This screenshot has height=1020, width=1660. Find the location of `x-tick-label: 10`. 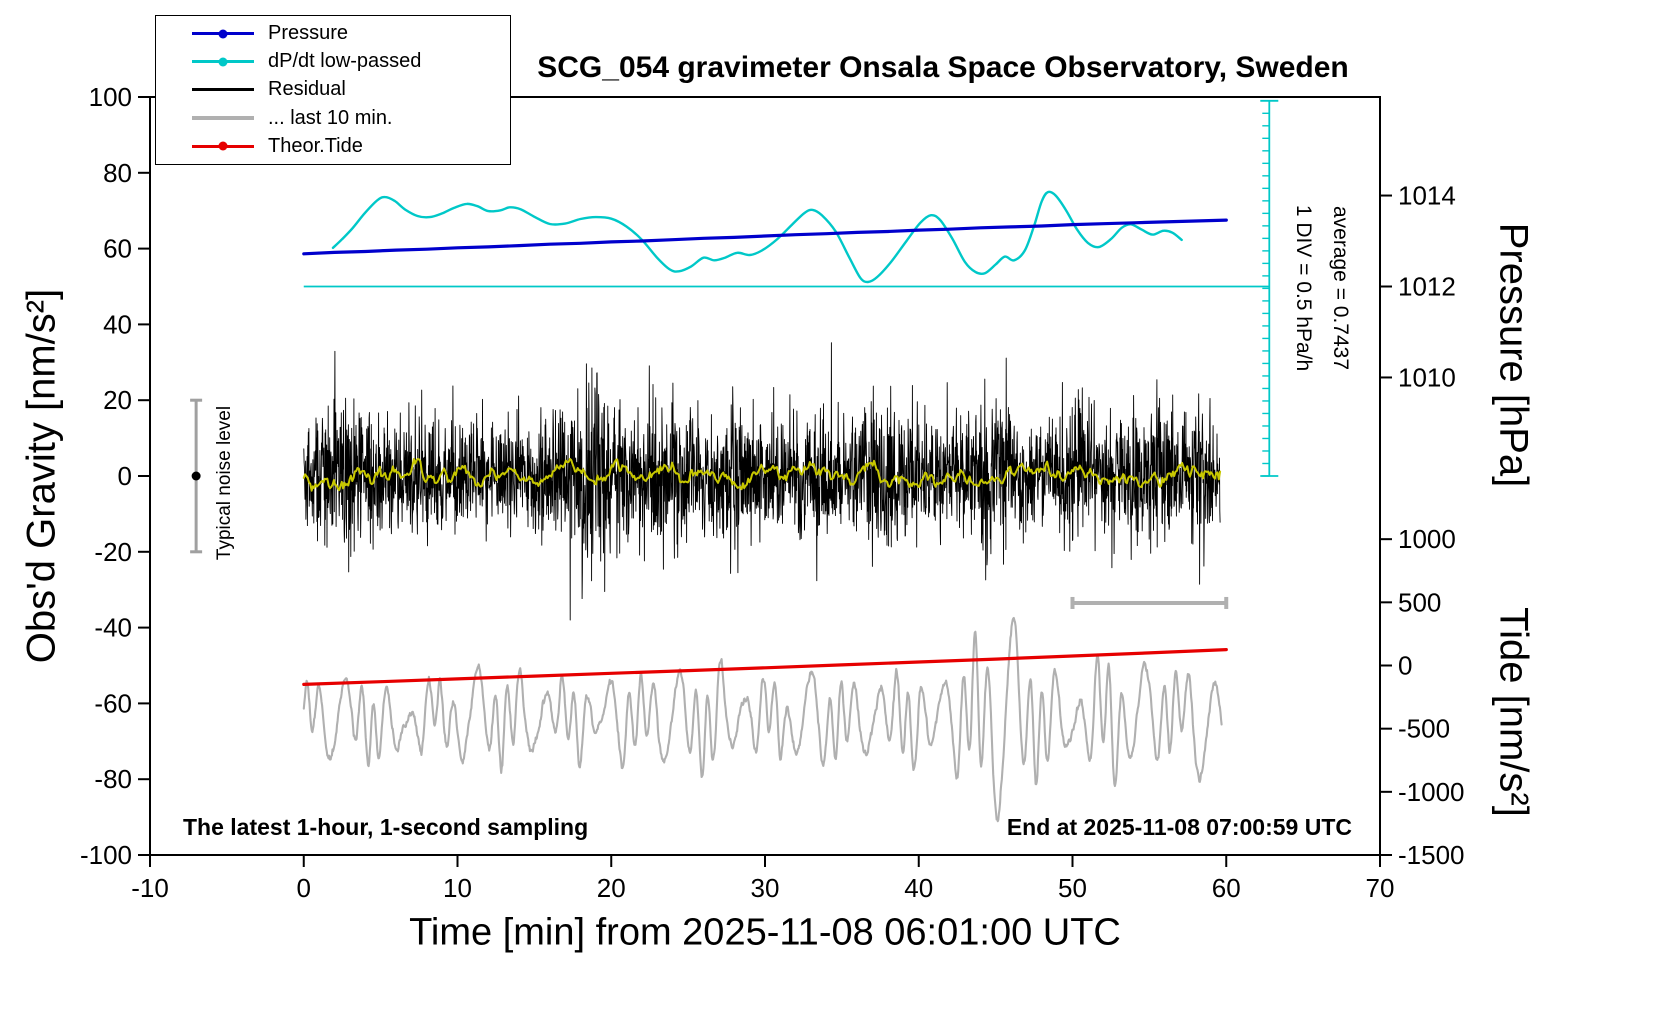

x-tick-label: 10 is located at coordinates (457, 888).